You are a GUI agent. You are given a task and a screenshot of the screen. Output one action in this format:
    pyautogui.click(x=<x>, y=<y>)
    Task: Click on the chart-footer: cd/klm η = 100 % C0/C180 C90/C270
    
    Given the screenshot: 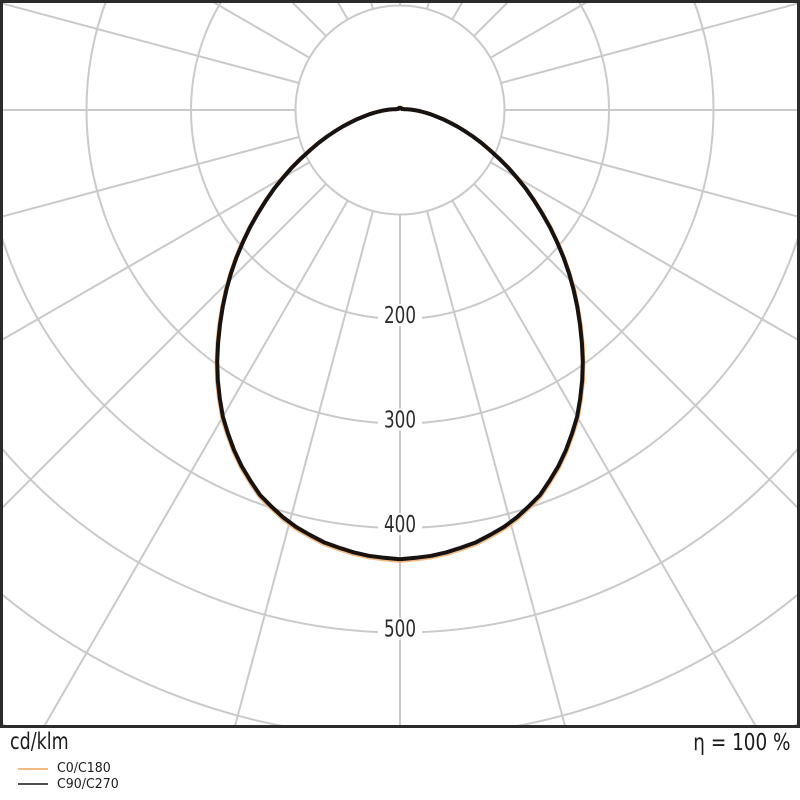 What is the action you would take?
    pyautogui.click(x=400, y=764)
    